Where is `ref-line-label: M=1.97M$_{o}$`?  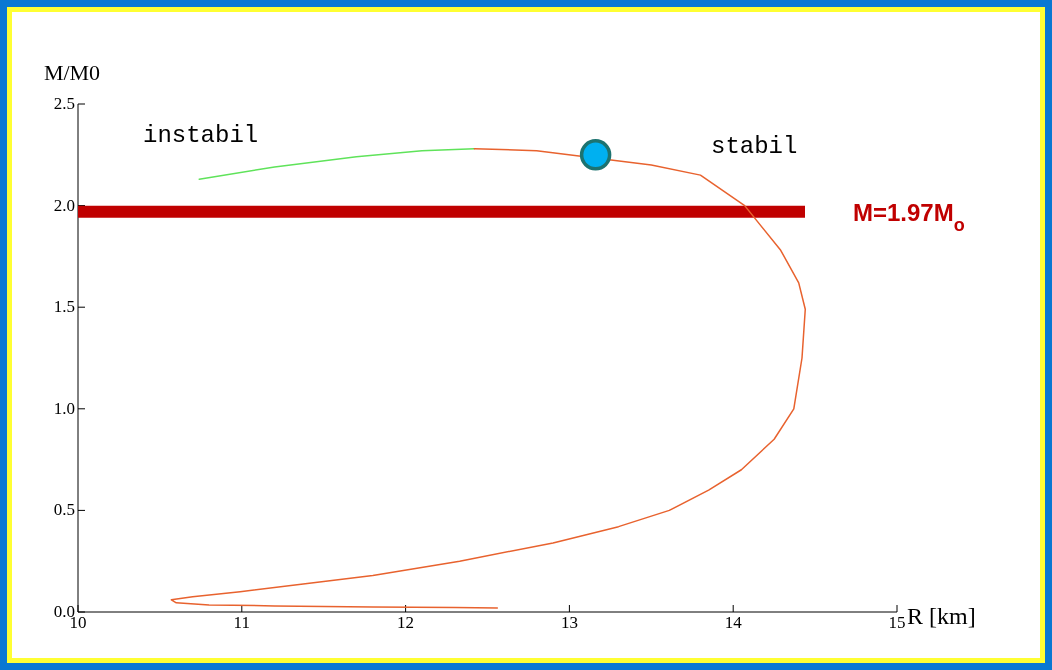
ref-line-label: M=1.97M$_{o}$ is located at coordinates (909, 216).